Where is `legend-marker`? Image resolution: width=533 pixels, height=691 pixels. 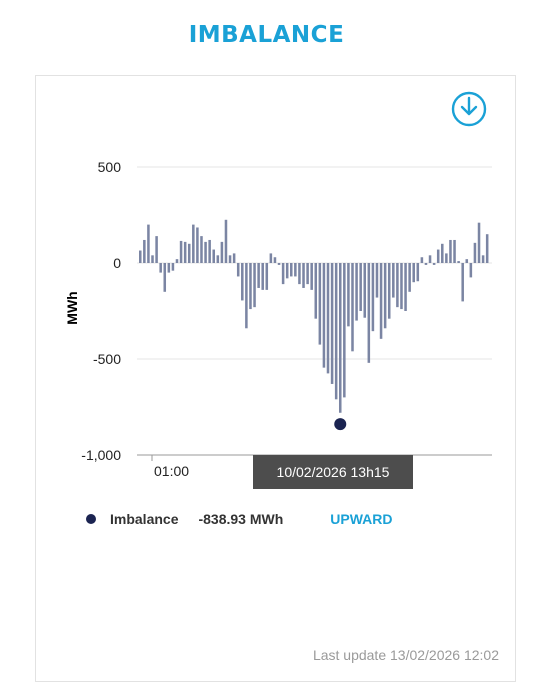 legend-marker is located at coordinates (91, 519).